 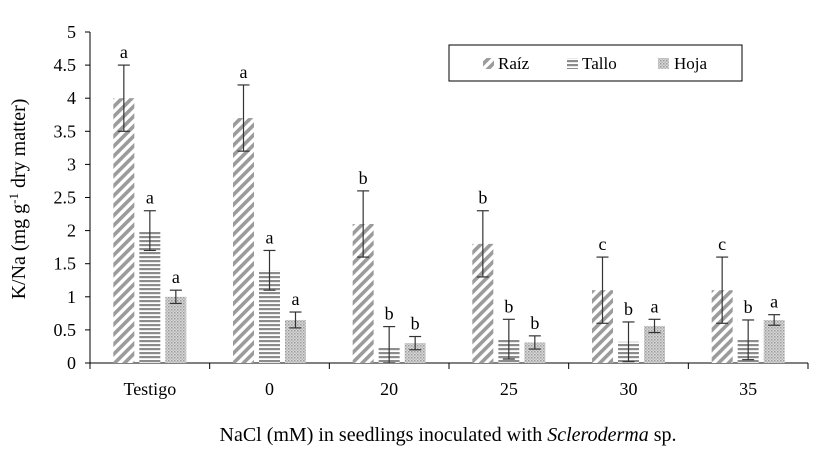 I want to click on x-tick-label: 25, so click(x=509, y=389).